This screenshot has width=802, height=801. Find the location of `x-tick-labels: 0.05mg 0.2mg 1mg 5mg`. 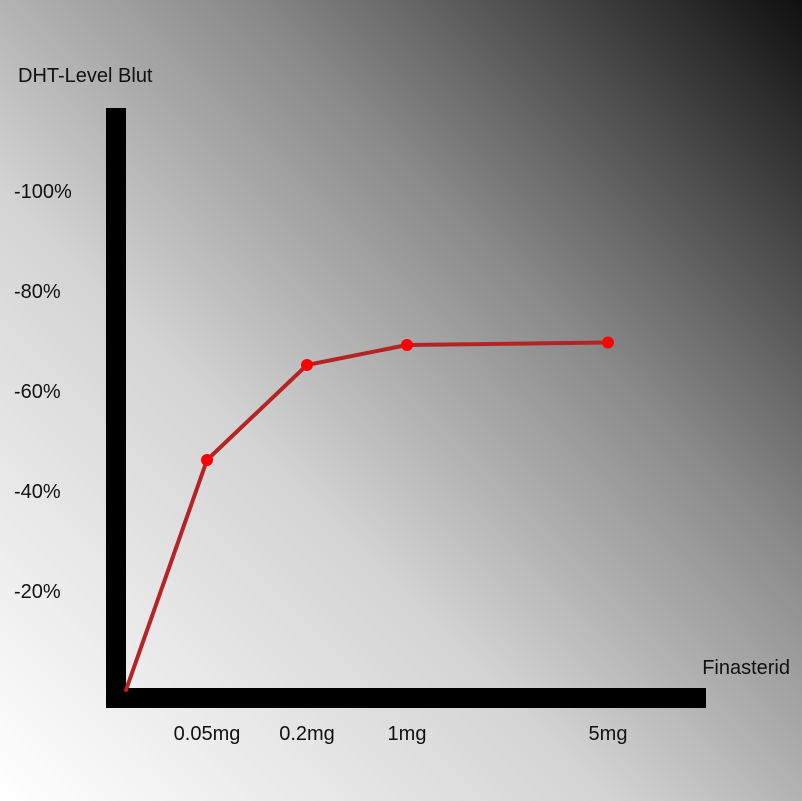

x-tick-labels: 0.05mg 0.2mg 1mg 5mg is located at coordinates (401, 734).